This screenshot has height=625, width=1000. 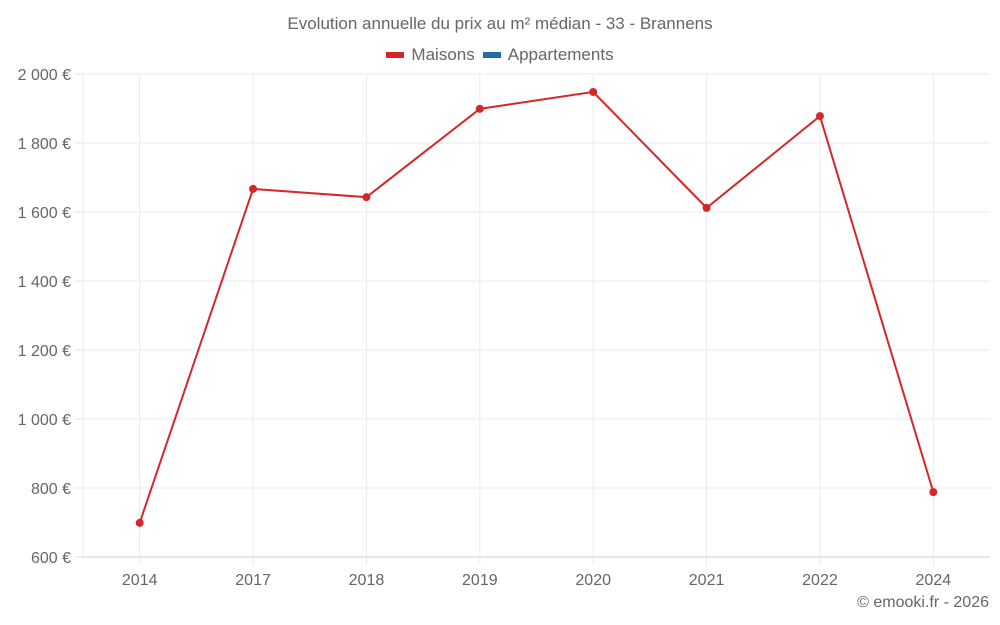 I want to click on y-tick-label: 1 000 €, so click(x=44, y=420).